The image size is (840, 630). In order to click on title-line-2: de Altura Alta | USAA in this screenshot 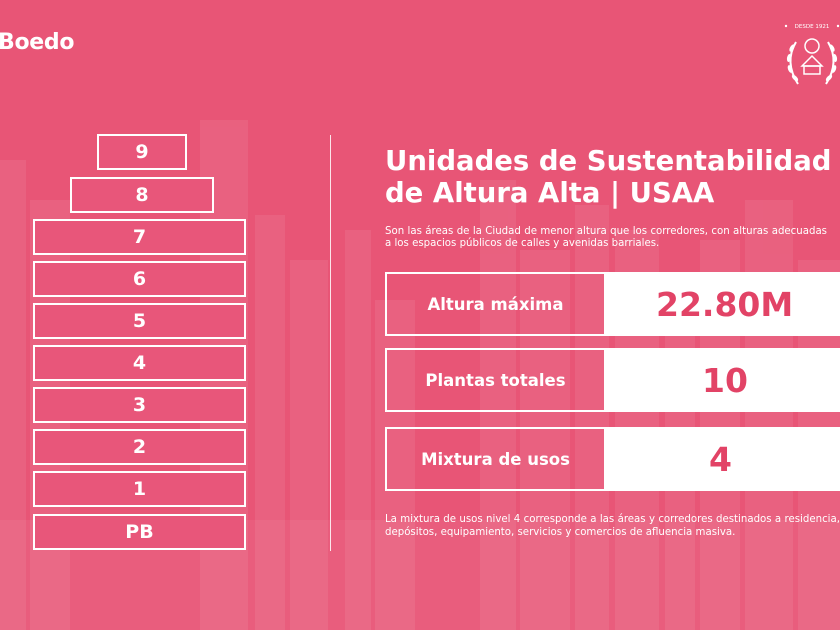, I will do `click(550, 193)`.